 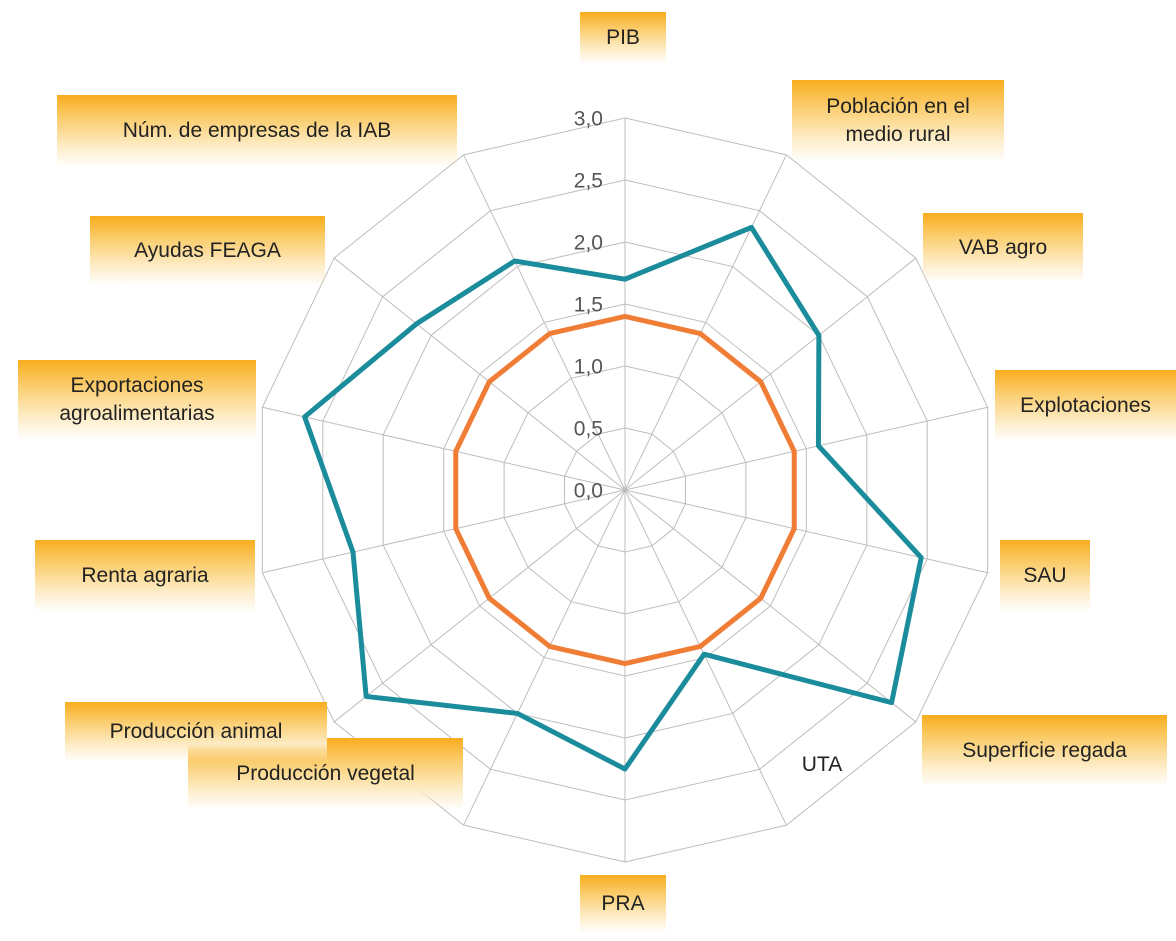 I want to click on y-tick-label: 3,0, so click(x=588, y=119).